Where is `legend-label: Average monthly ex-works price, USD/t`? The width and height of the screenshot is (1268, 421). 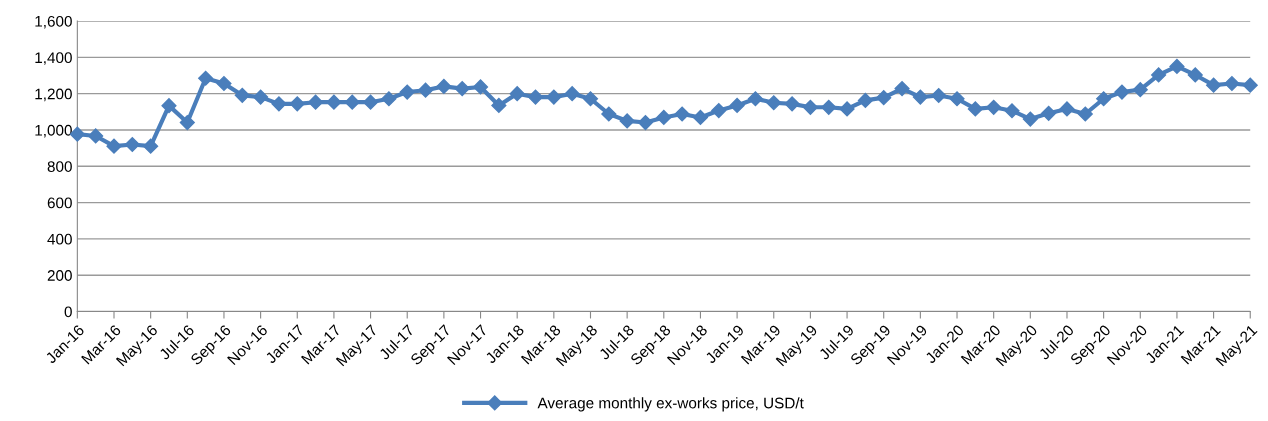 legend-label: Average monthly ex-works price, USD/t is located at coordinates (670, 404).